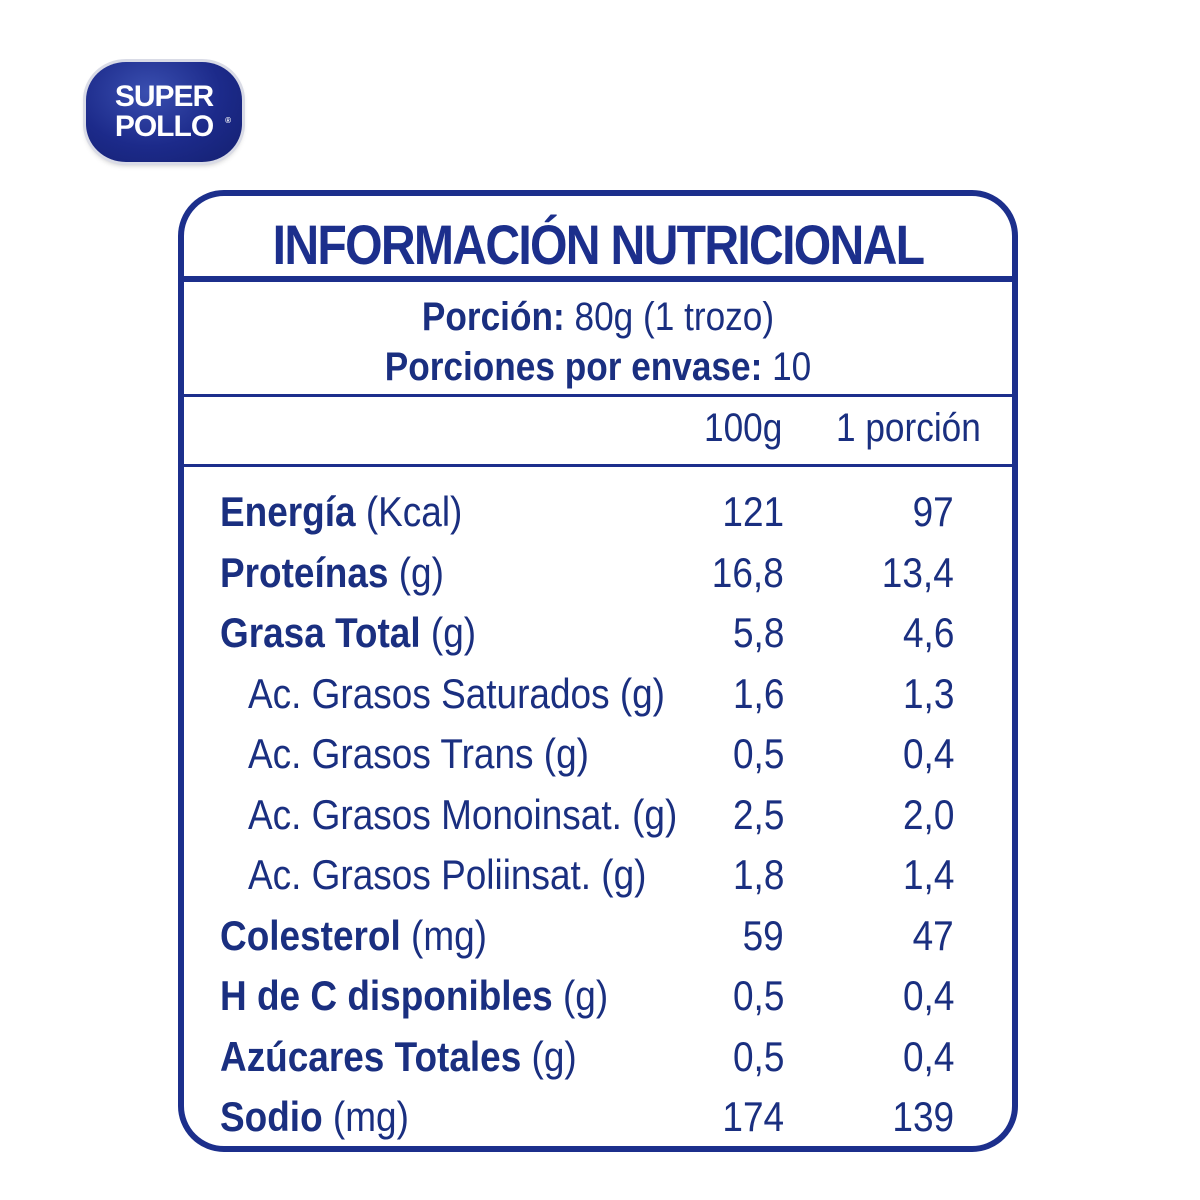 The image size is (1200, 1200). I want to click on registered-mark: ®, so click(228, 120).